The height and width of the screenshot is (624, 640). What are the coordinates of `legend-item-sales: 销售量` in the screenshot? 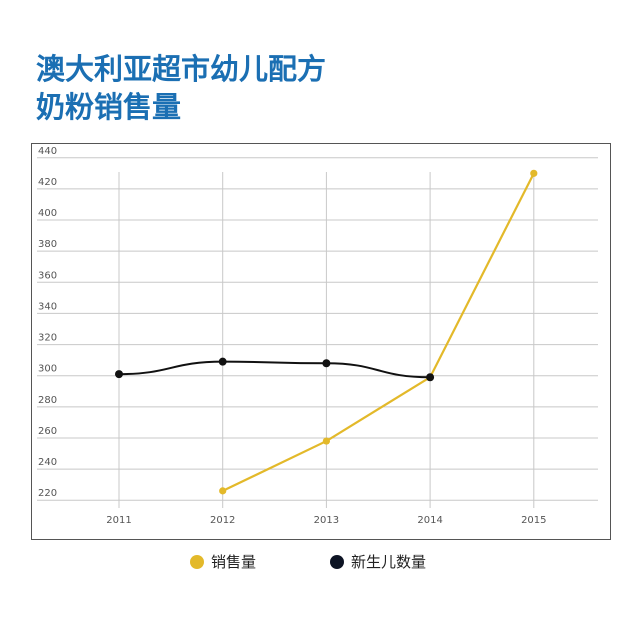 It's located at (223, 561).